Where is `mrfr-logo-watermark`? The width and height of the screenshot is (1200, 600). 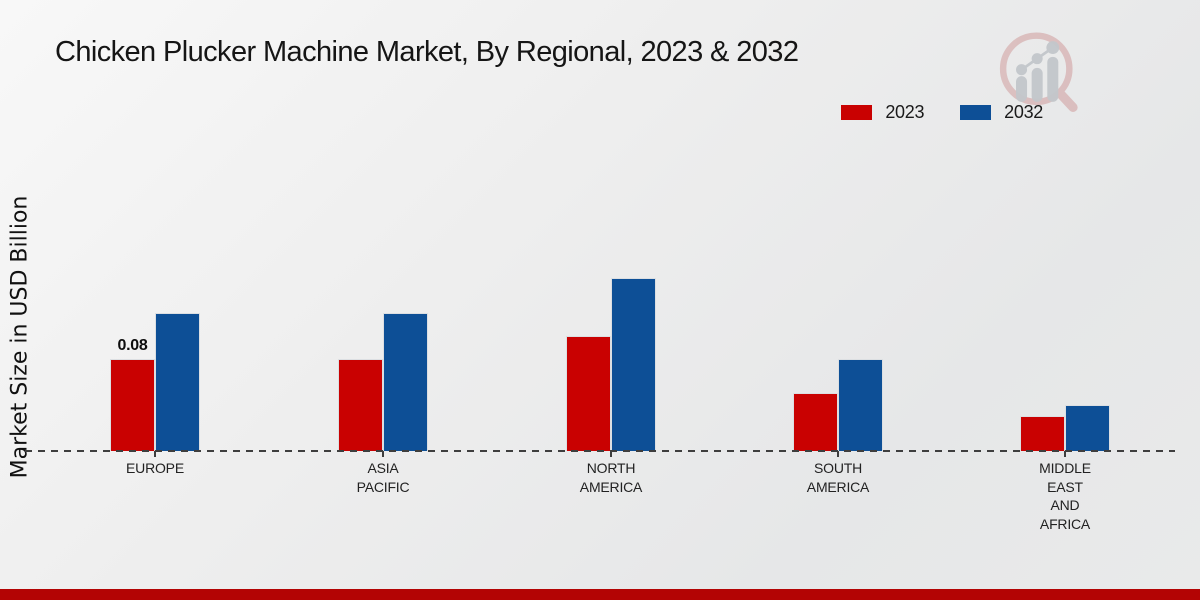 mrfr-logo-watermark is located at coordinates (1038, 72).